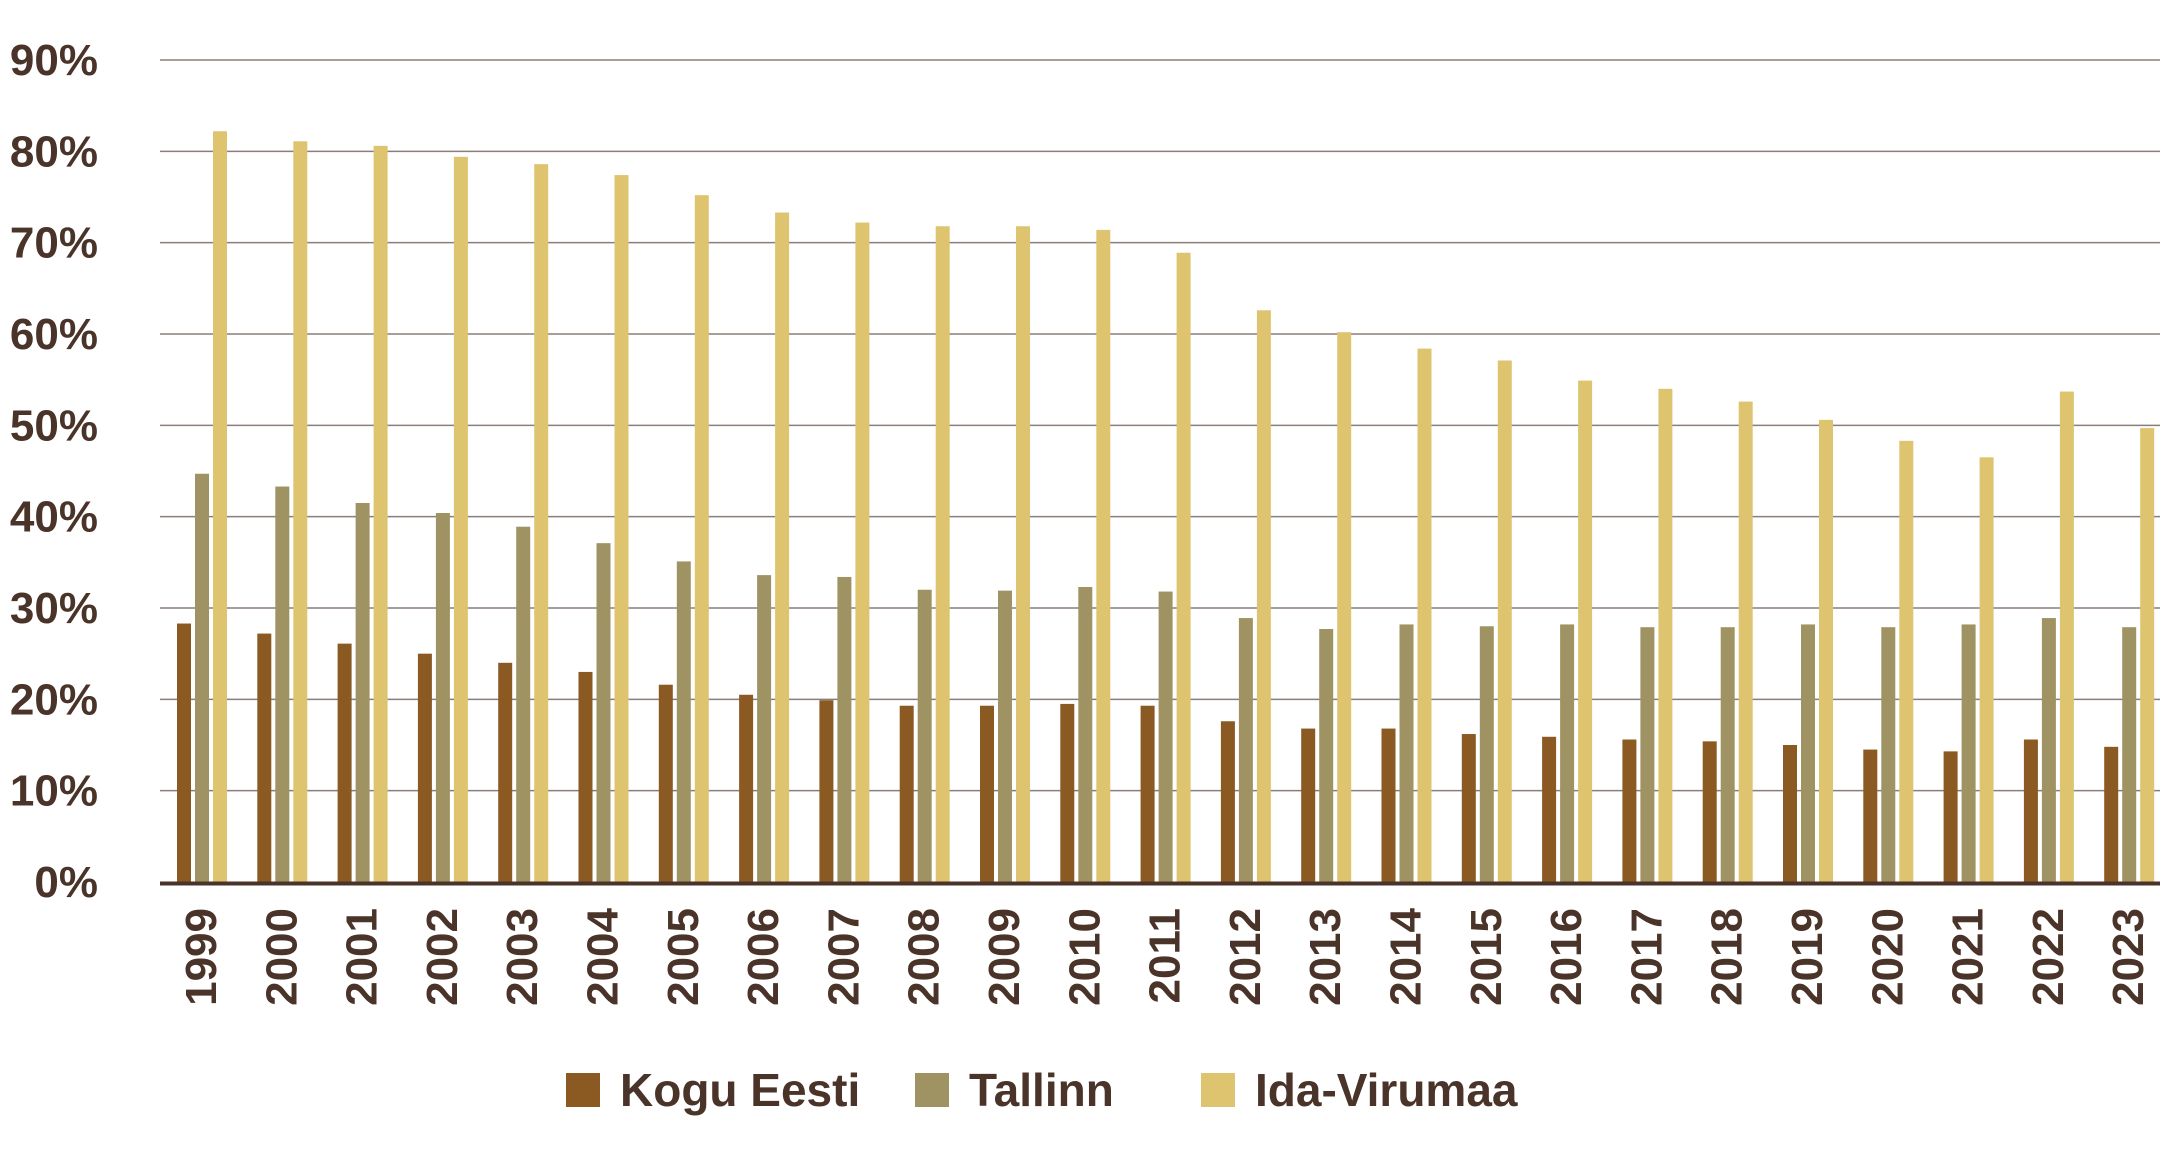 Image resolution: width=2160 pixels, height=1162 pixels. What do you see at coordinates (844, 729) in the screenshot?
I see `bar-tallinn-2007` at bounding box center [844, 729].